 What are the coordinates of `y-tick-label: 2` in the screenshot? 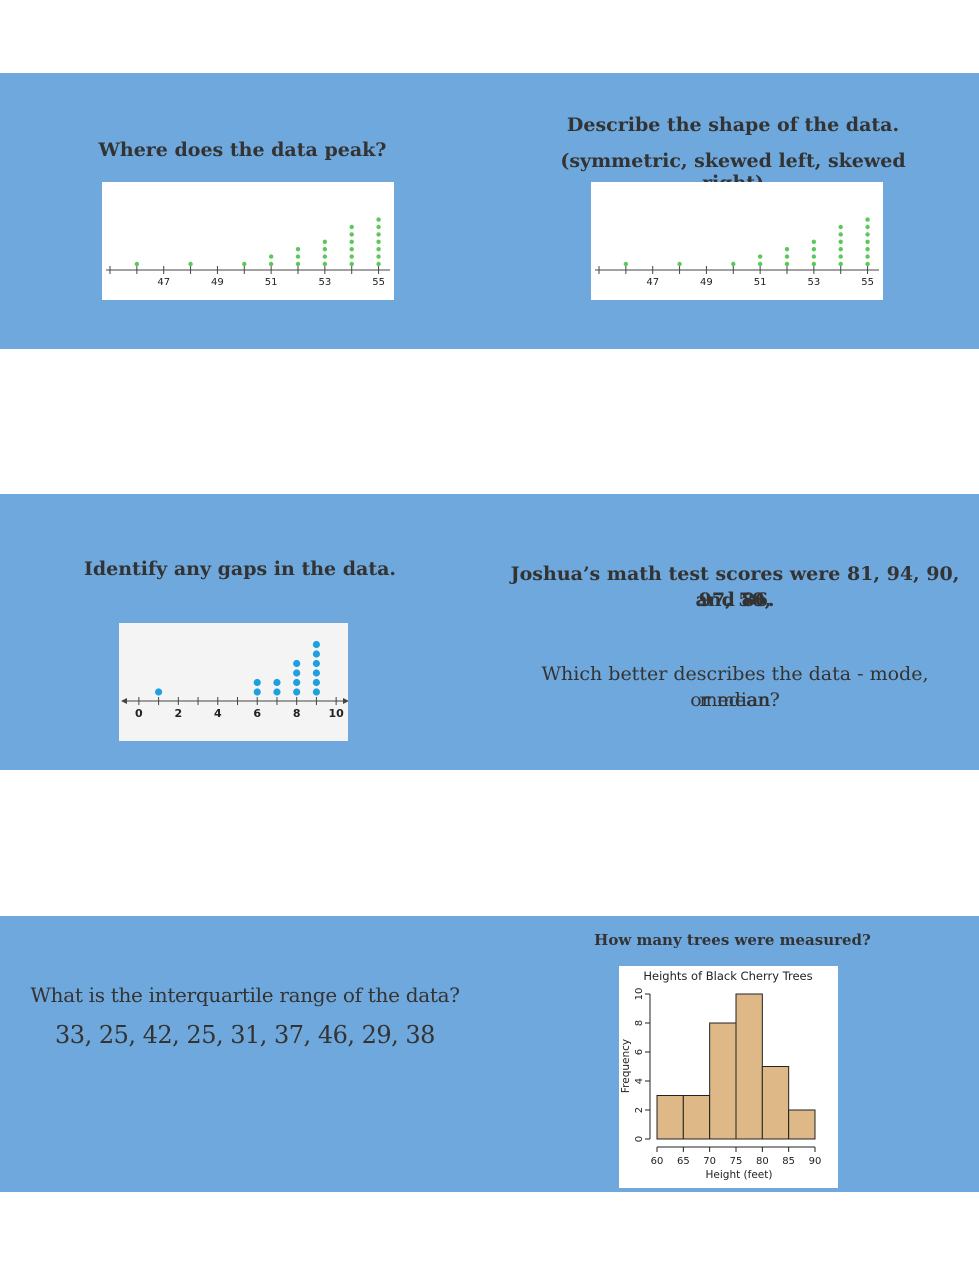 It's located at (639, 1110).